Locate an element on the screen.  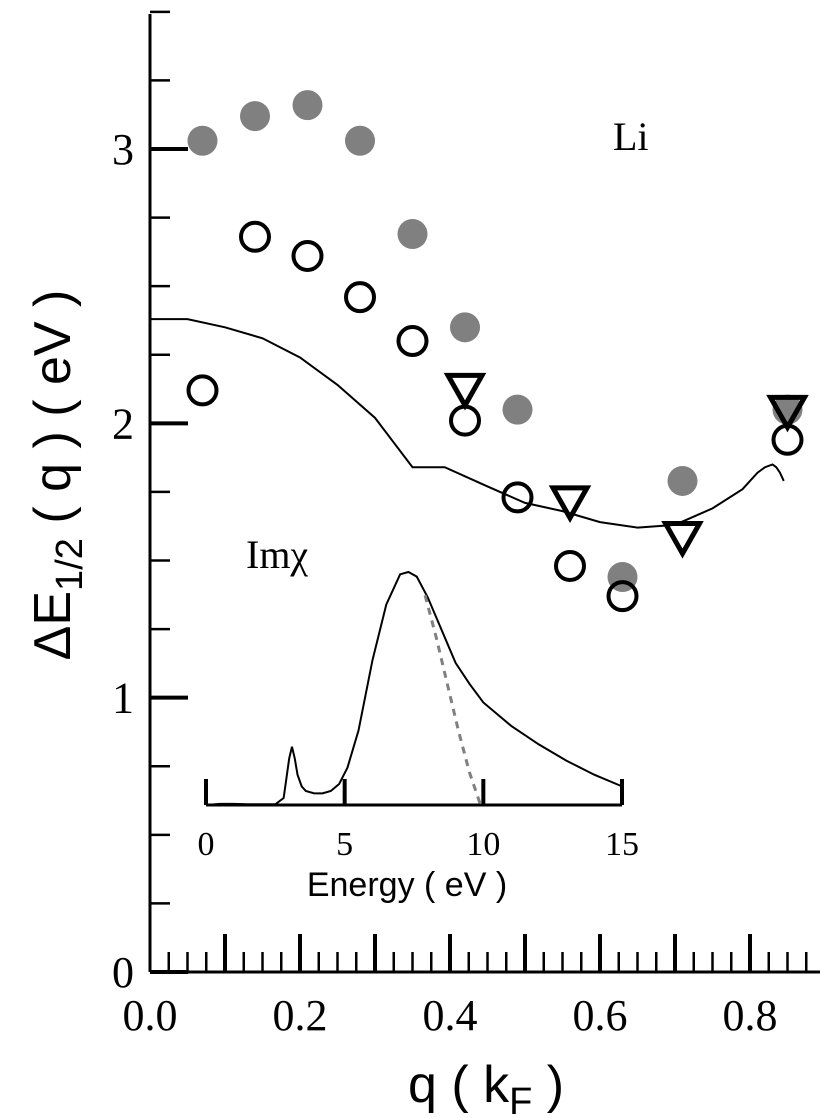
x-tick-label: 0.2 is located at coordinates (300, 1015).